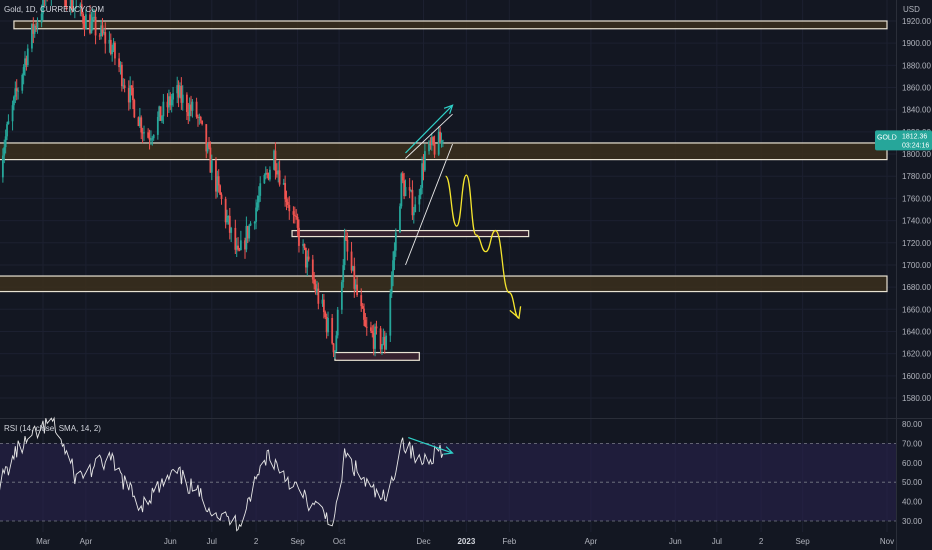 Image resolution: width=932 pixels, height=550 pixels. What do you see at coordinates (912, 473) in the screenshot?
I see `rsi-axis: 80.00 70.00 60.00 50.00 40.00 30.00` at bounding box center [912, 473].